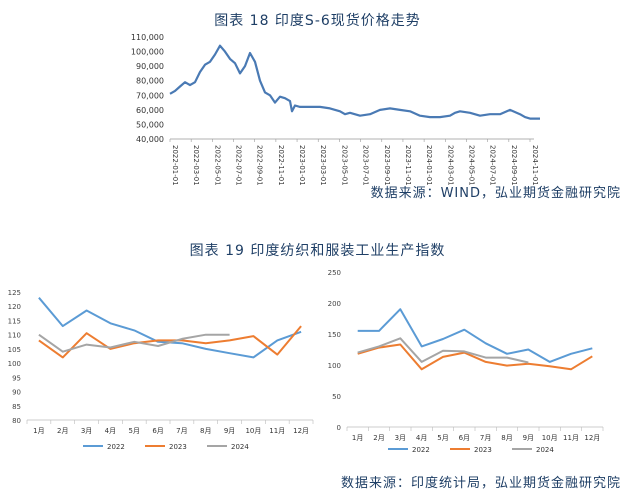  I want to click on x-tick-label: 2023-11-01, so click(408, 165).